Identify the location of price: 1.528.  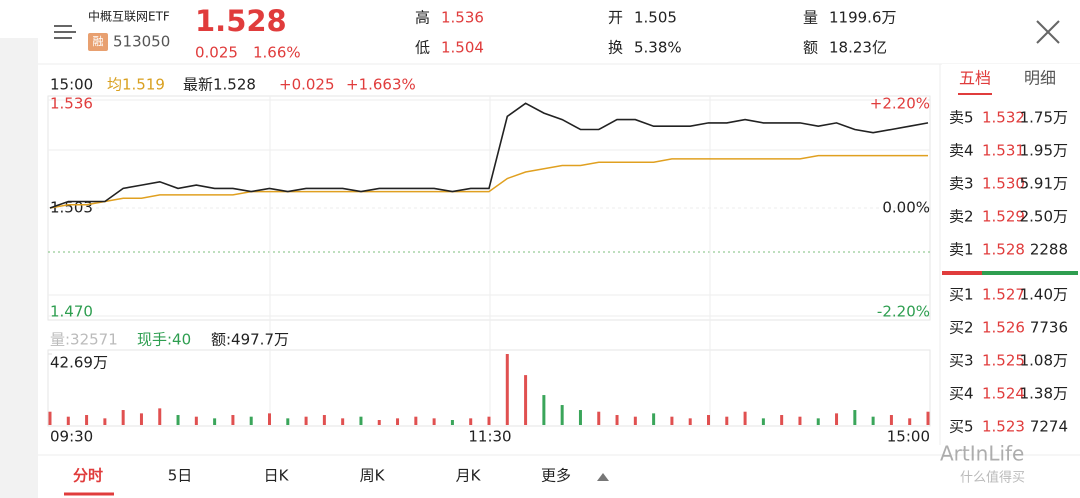
(241, 21).